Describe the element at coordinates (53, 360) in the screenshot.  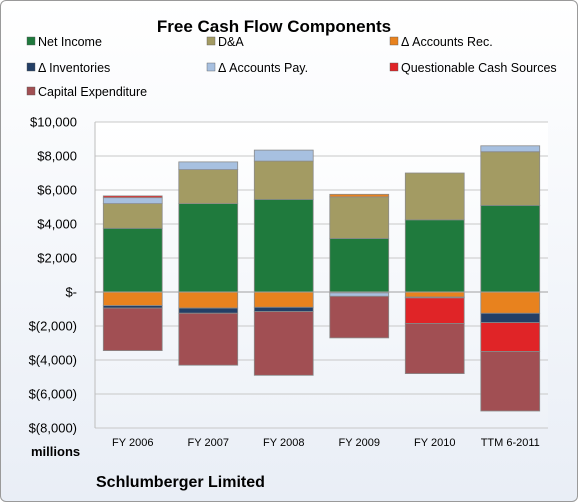
I see `y-tick-label: $(4,000)` at that location.